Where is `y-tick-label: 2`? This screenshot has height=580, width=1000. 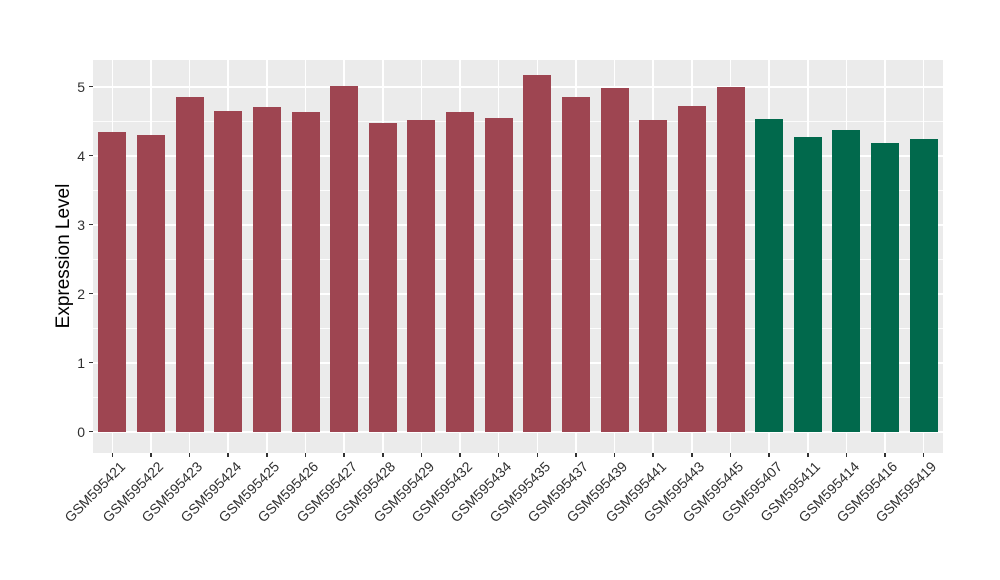 y-tick-label: 2 is located at coordinates (81, 293).